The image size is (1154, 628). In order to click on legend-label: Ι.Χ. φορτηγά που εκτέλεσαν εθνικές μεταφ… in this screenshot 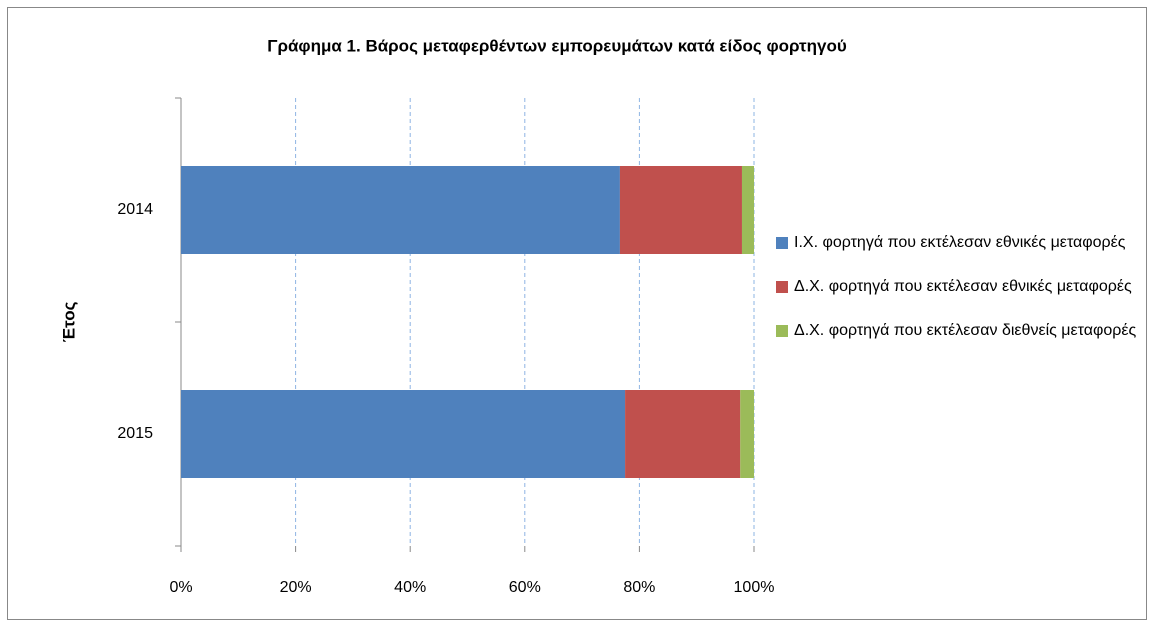, I will do `click(960, 242)`.